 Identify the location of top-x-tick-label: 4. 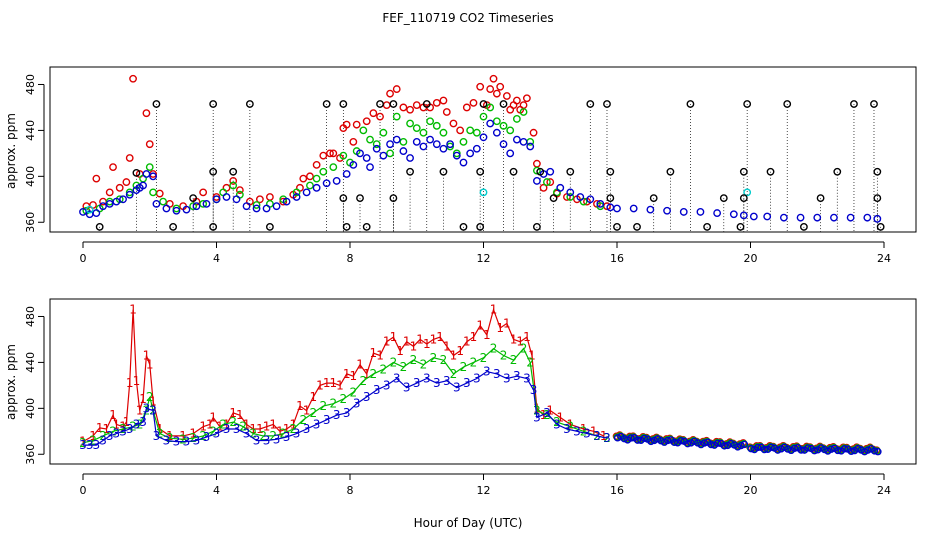
(216, 258).